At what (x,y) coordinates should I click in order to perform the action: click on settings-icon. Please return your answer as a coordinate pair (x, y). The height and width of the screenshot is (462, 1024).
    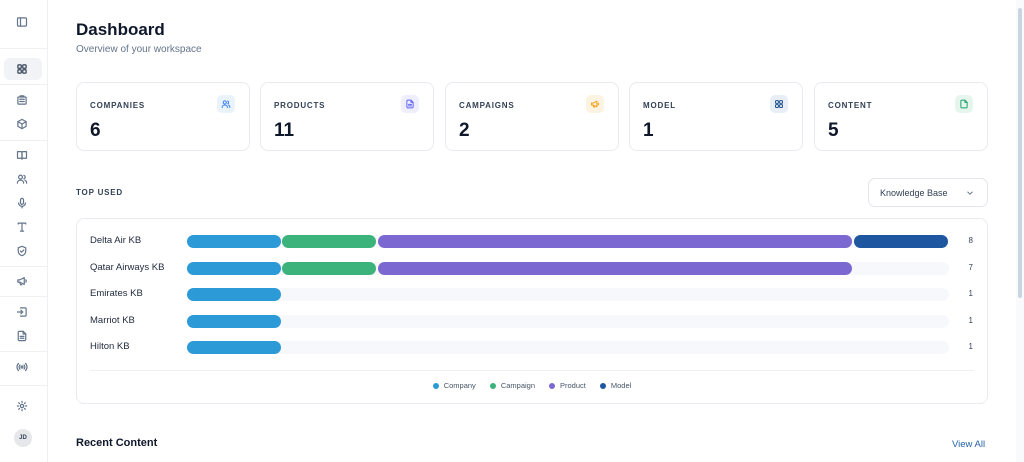
    Looking at the image, I should click on (22, 406).